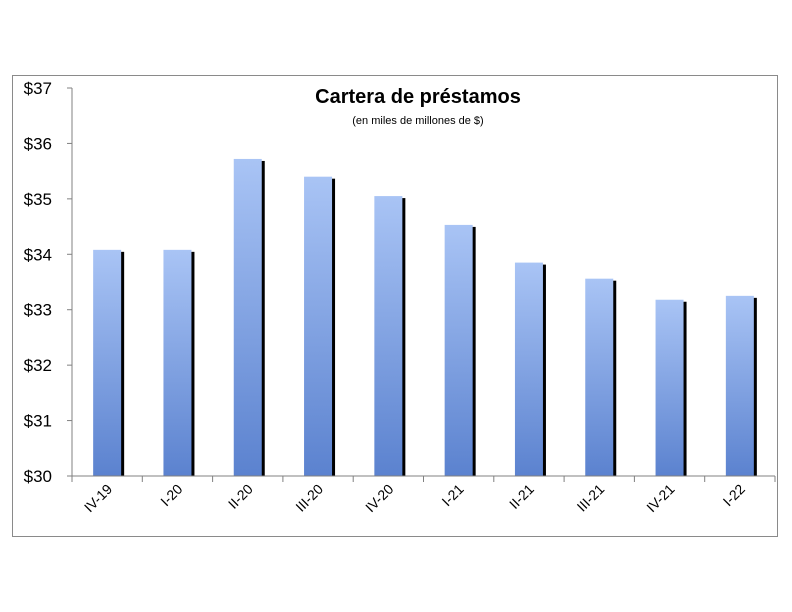 This screenshot has width=792, height=612. What do you see at coordinates (38, 254) in the screenshot?
I see `y-tick-label: $34` at bounding box center [38, 254].